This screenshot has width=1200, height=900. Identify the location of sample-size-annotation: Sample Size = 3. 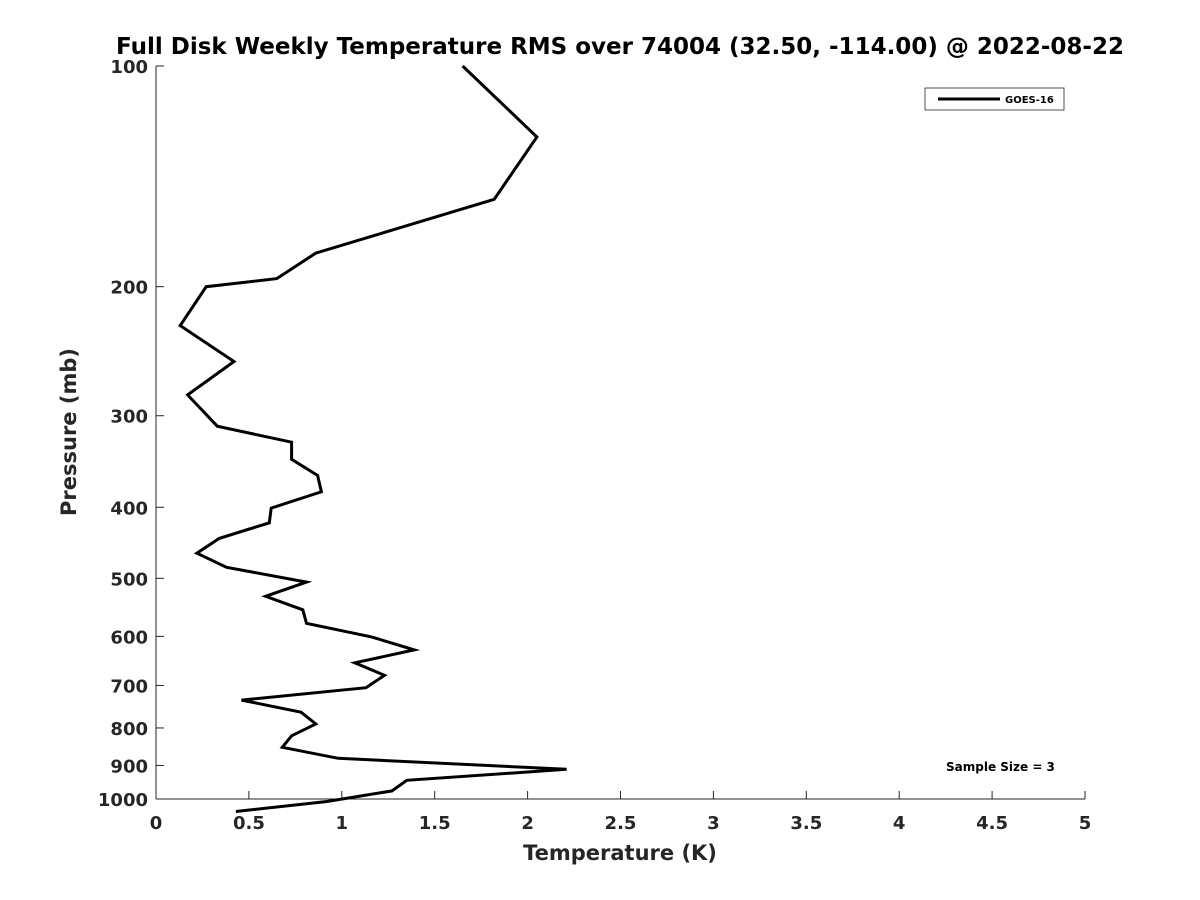
(1000, 767).